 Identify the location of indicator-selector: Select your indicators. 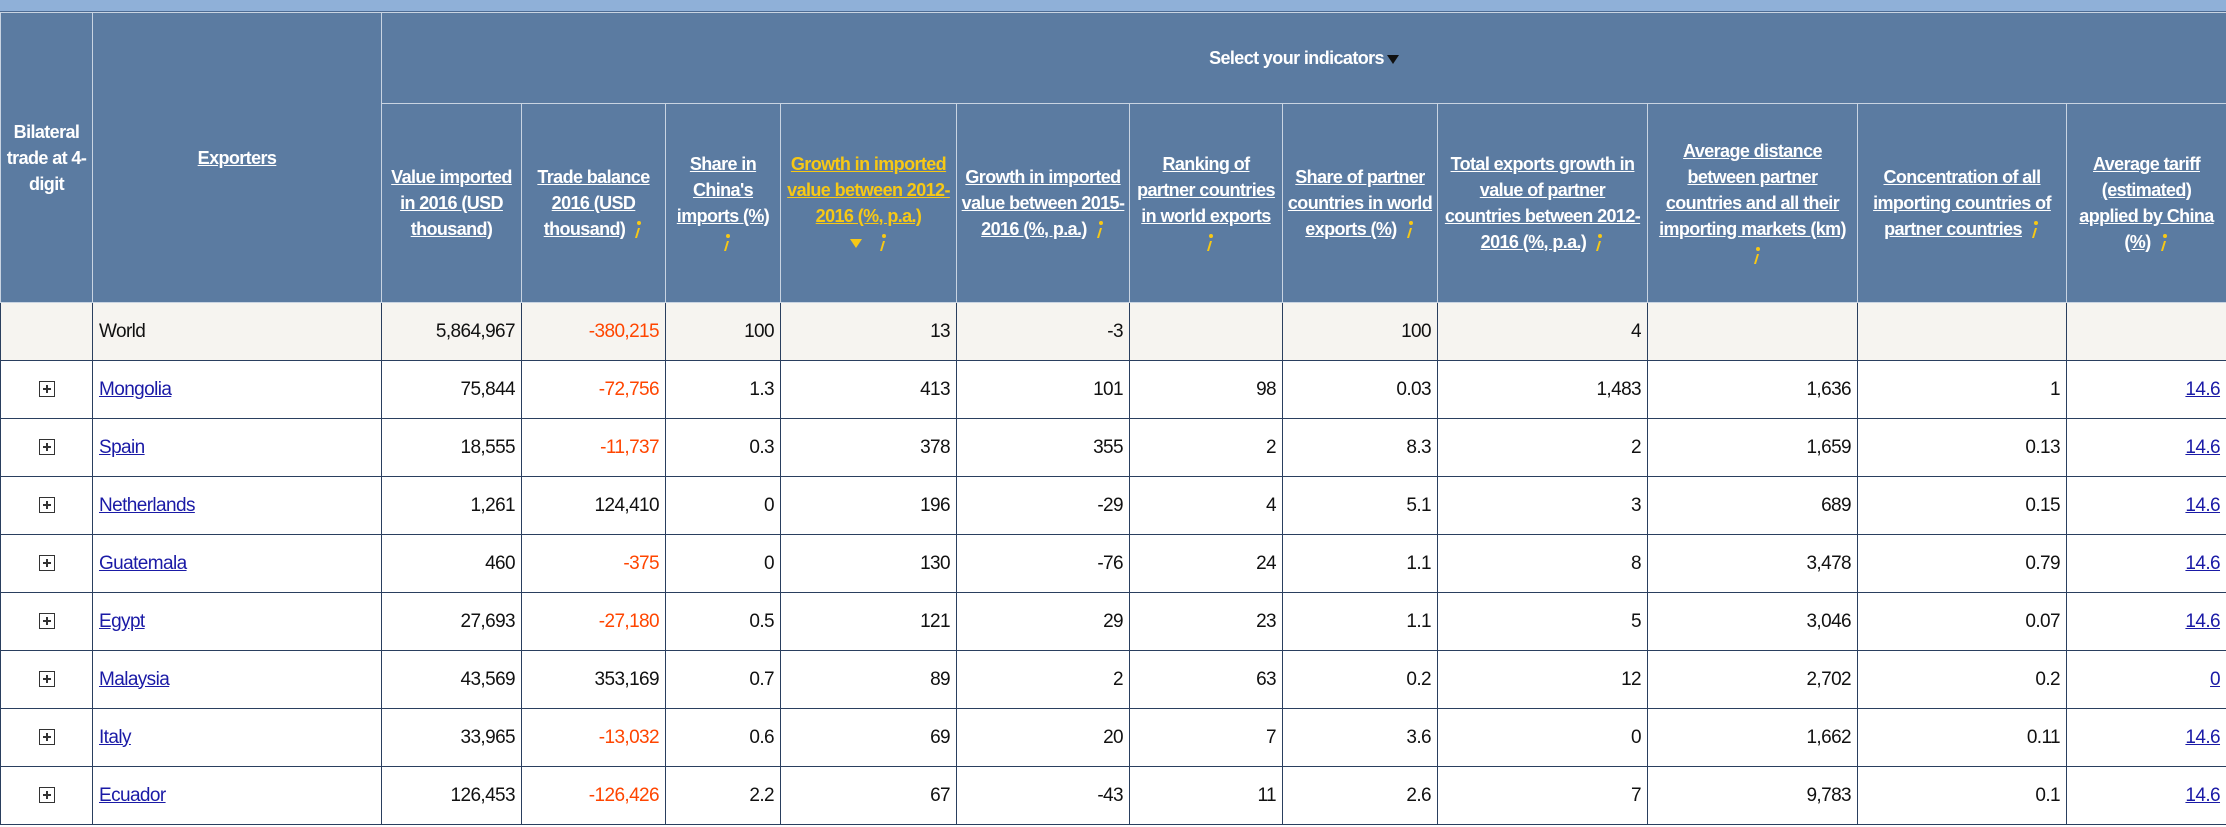
(1304, 58).